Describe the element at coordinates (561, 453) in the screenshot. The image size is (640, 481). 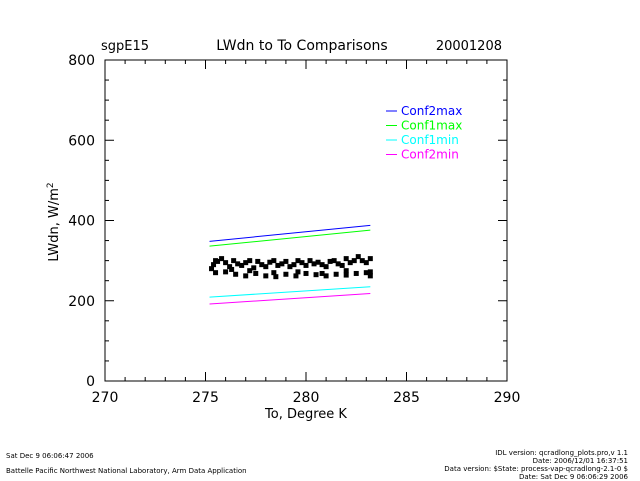
I see `footer-right-line: IDL version: qcradlong_plots.pro,v 1.1` at that location.